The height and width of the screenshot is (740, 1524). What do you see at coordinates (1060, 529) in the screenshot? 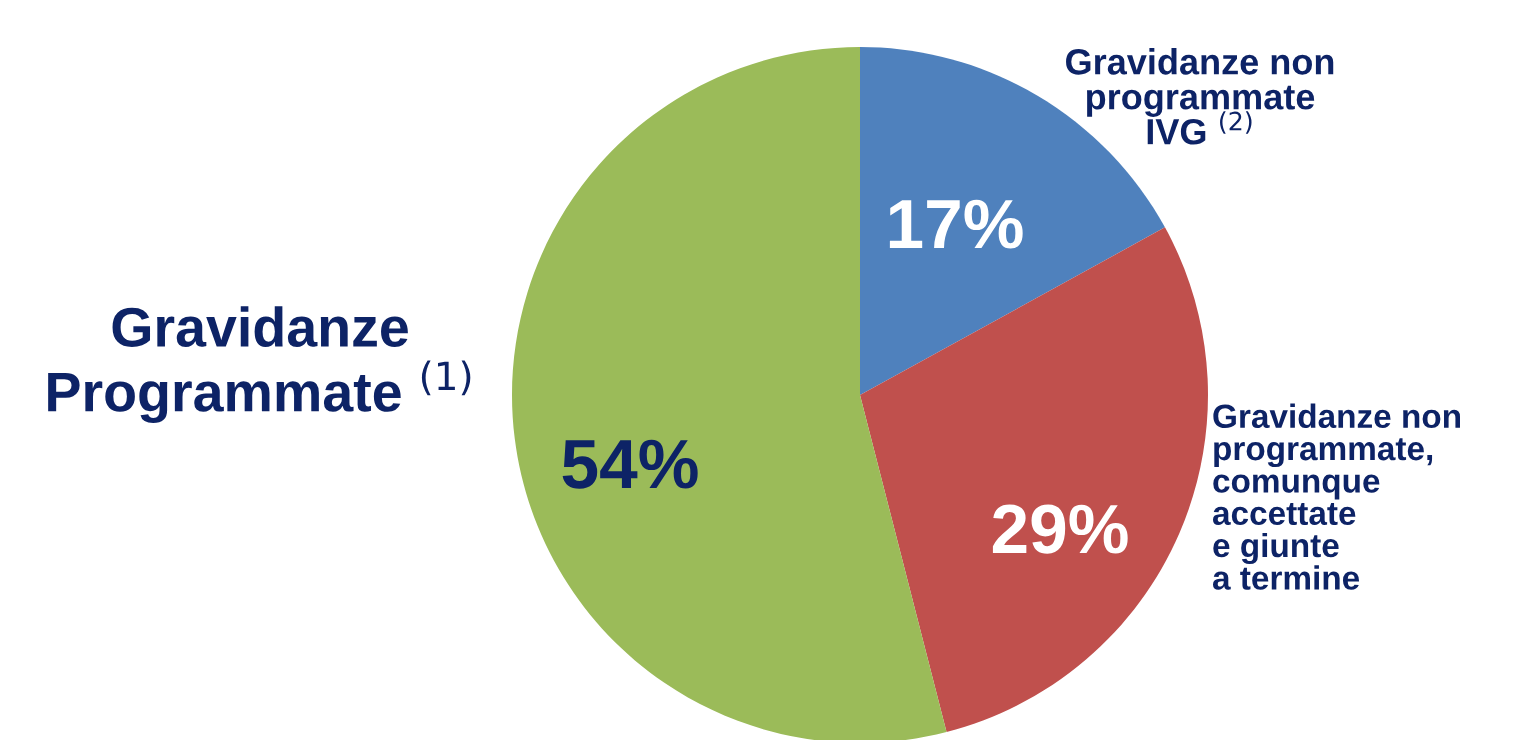
I see `data-label: 29%` at bounding box center [1060, 529].